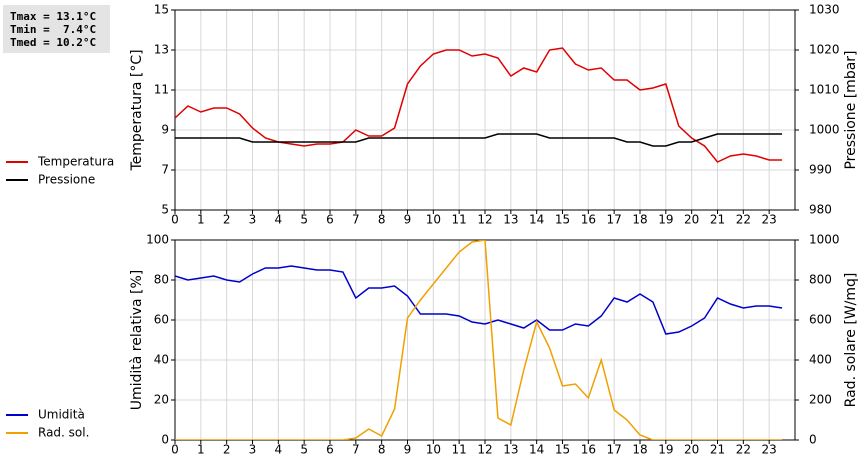  Describe the element at coordinates (813, 440) in the screenshot. I see `y2-tick-label: 0` at that location.